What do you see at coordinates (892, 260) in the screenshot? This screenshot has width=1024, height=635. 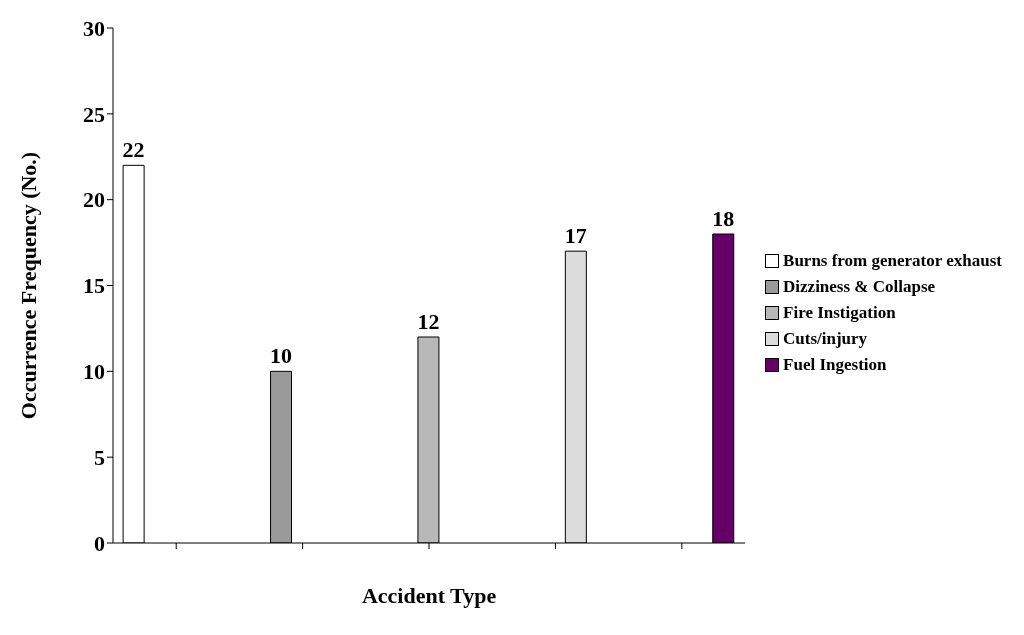 I see `legend-label: Burns from generator exhaust` at bounding box center [892, 260].